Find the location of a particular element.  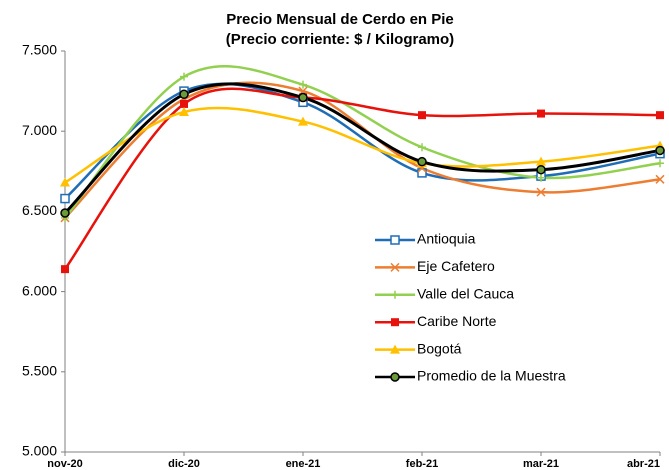

y-tick-label: 7.500 is located at coordinates (39, 50).